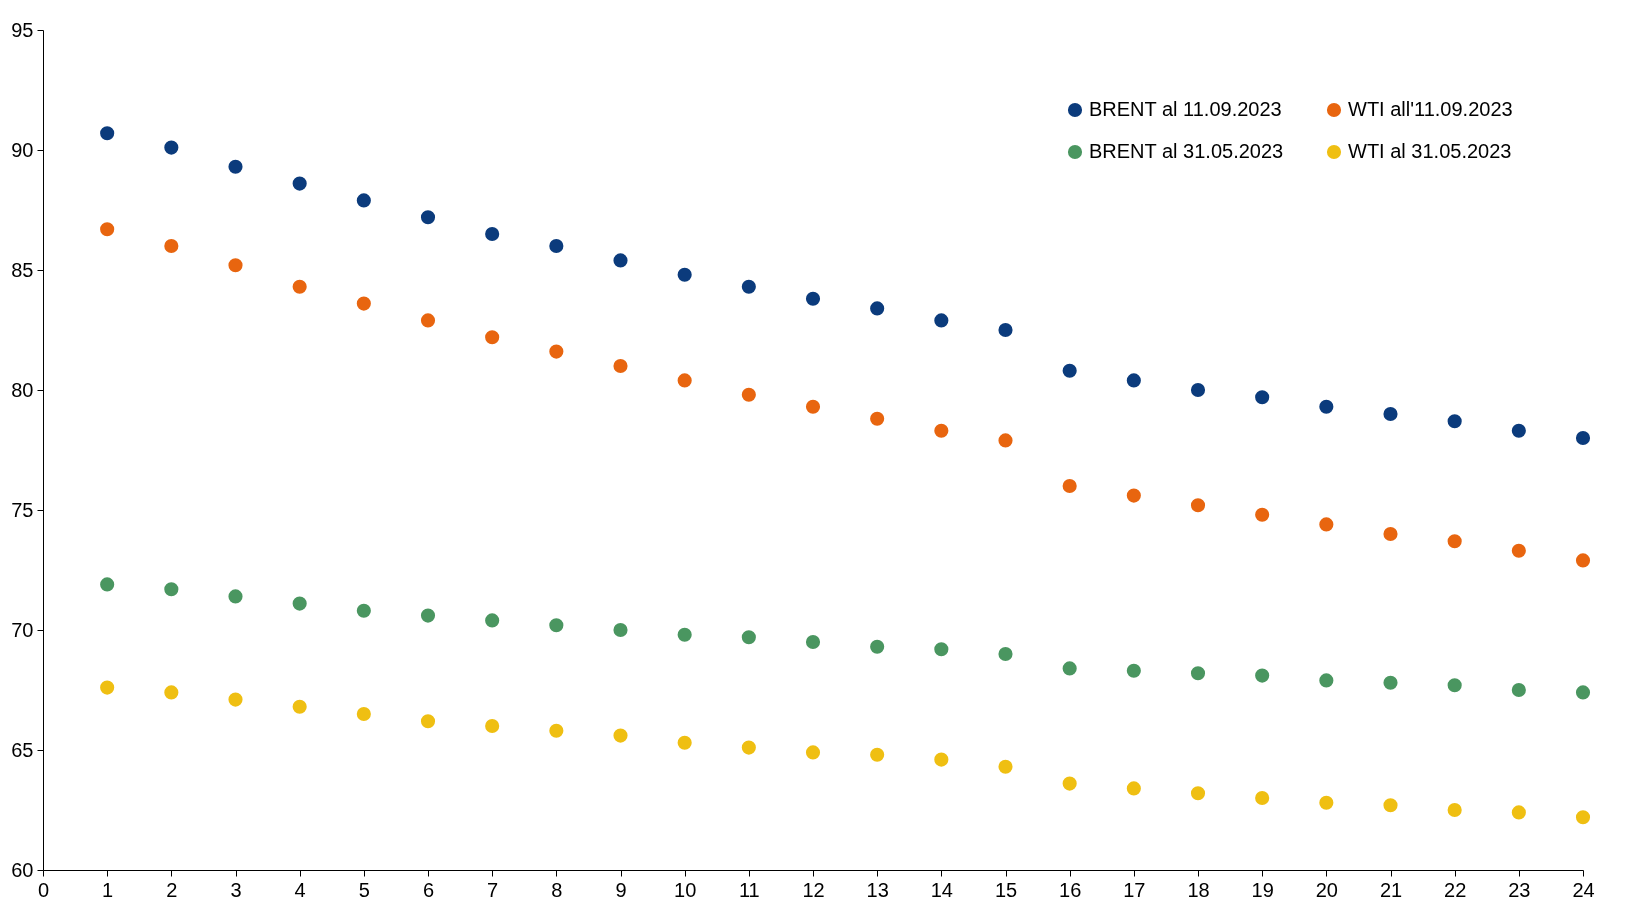 This screenshot has width=1652, height=906. I want to click on x-tick-label: 16, so click(1070, 889).